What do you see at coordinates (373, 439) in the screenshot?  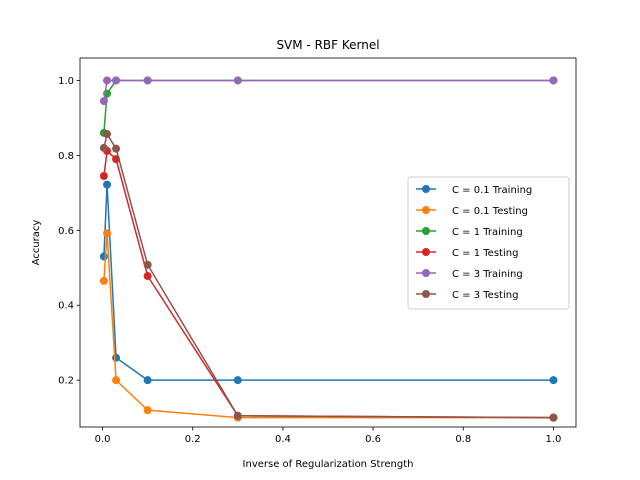 I see `x-tick-label: 0.6` at bounding box center [373, 439].